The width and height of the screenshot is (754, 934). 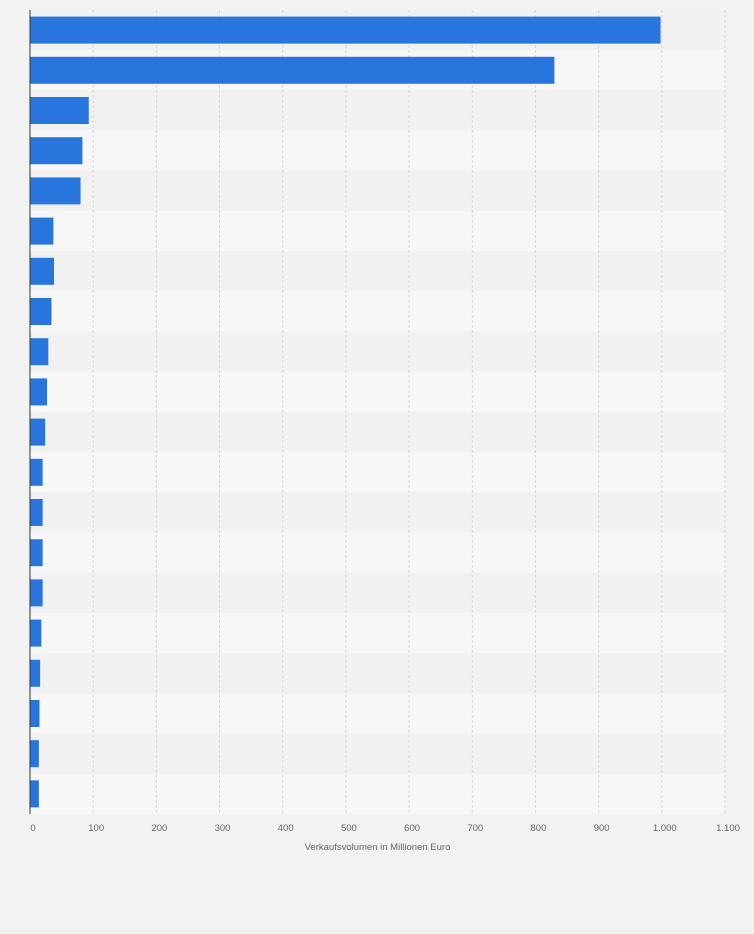 I want to click on x-tick-label: 0, so click(x=32, y=828).